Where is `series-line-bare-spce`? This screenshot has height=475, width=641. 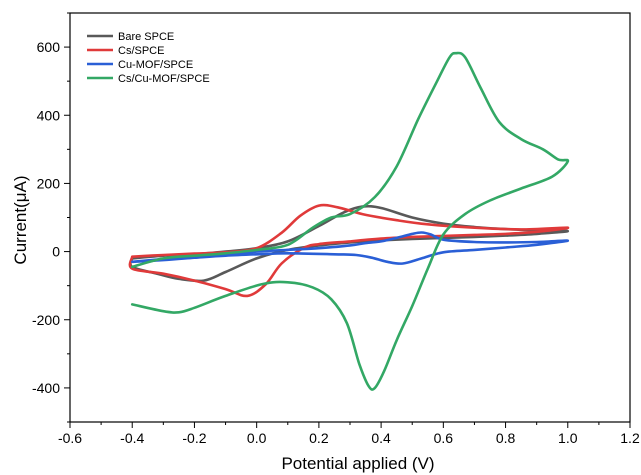
series-line-bare-spce is located at coordinates (349, 243).